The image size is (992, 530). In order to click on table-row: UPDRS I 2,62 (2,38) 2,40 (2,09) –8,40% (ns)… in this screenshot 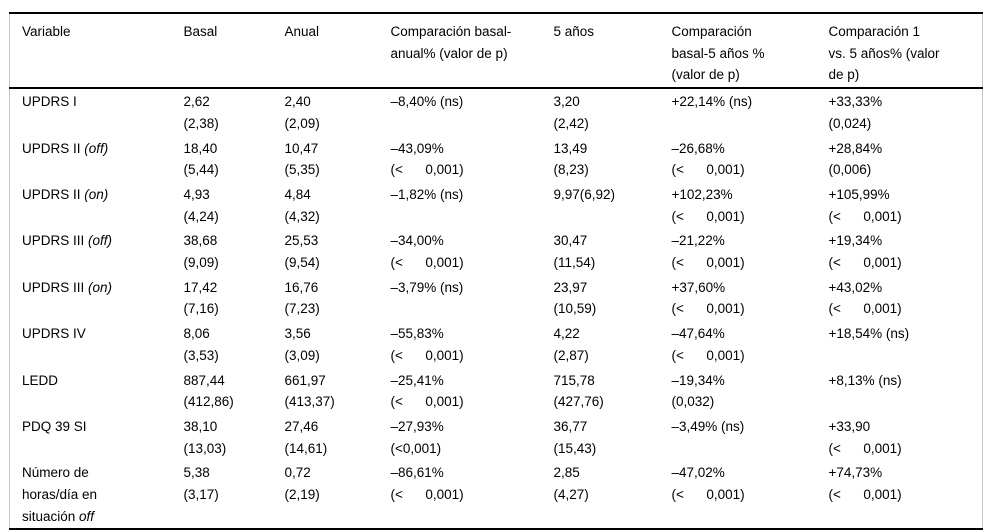, I will do `click(496, 111)`.